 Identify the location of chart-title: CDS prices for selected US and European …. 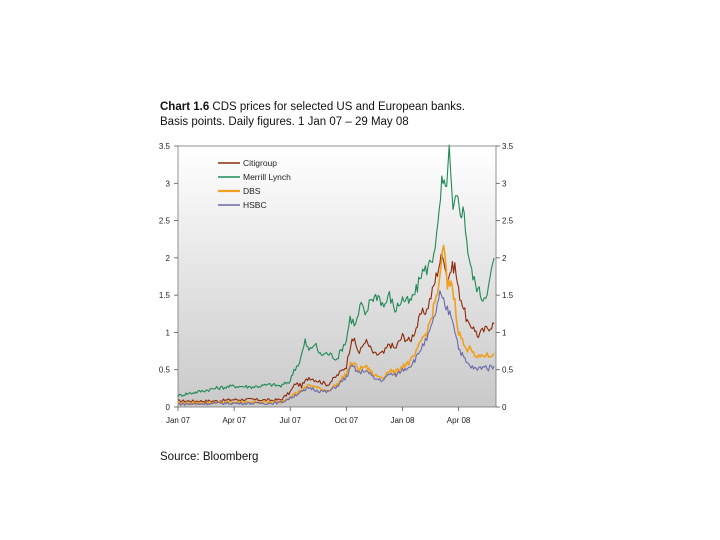
(338, 107).